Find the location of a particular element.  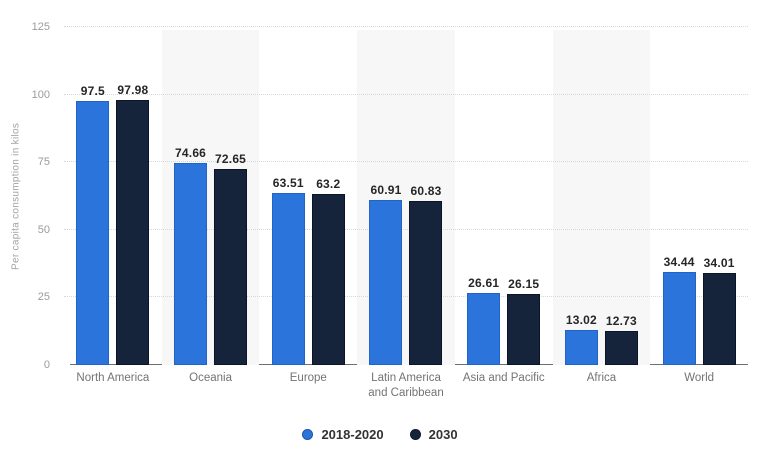

bar-value-label: 97.5 is located at coordinates (92, 91).